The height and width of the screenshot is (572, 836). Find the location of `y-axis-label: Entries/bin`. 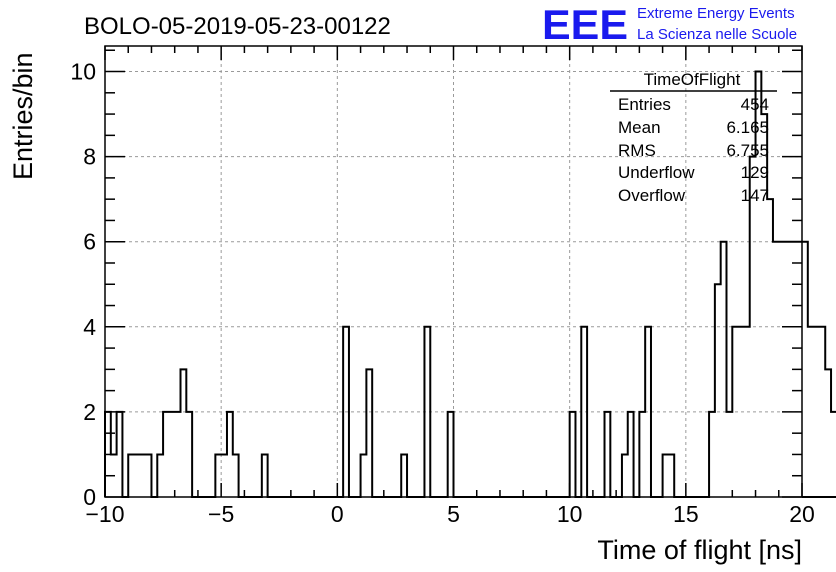

y-axis-label: Entries/bin is located at coordinates (23, 116).